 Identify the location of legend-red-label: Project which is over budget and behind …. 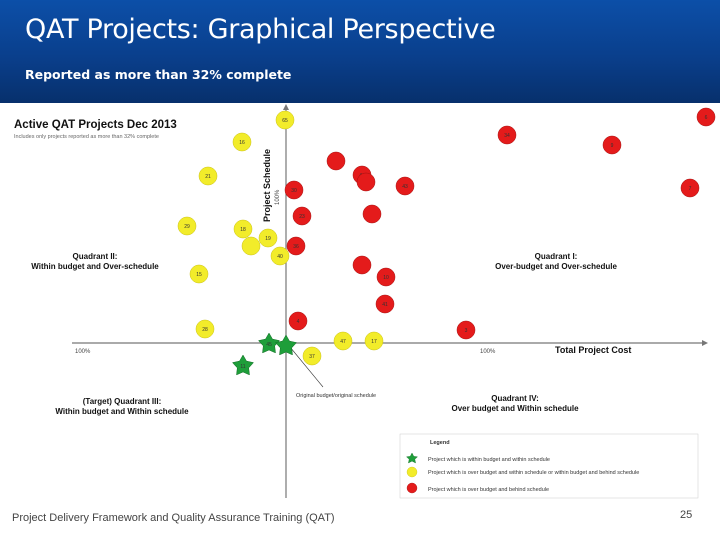
(488, 490).